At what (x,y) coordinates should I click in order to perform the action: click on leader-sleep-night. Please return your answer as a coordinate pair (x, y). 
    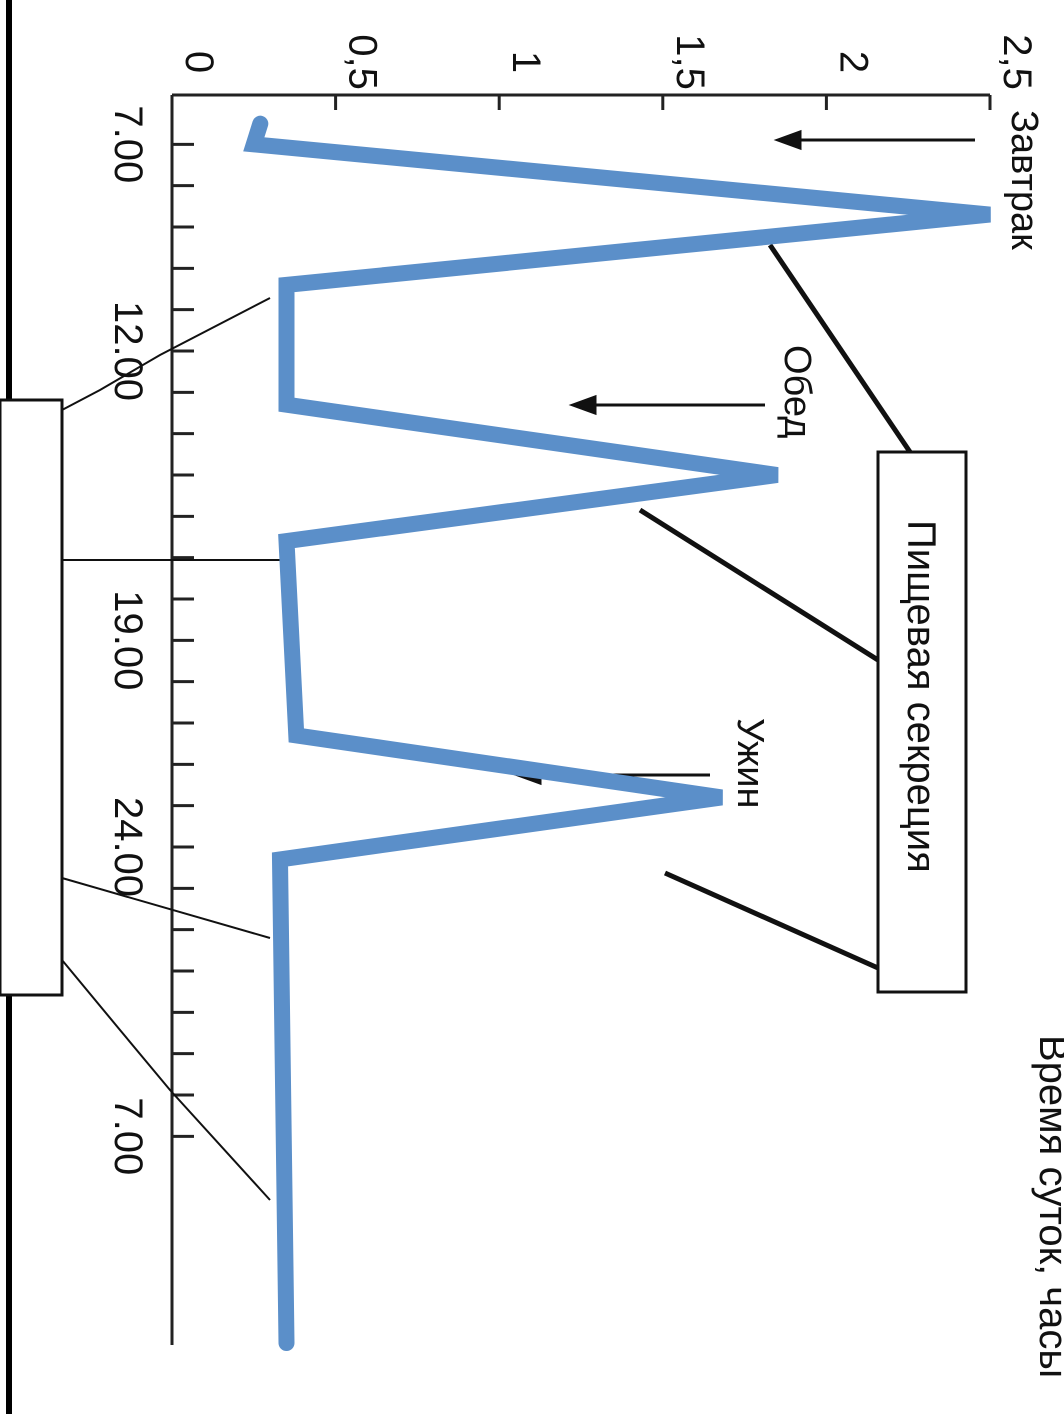
    Looking at the image, I should click on (166, 1080).